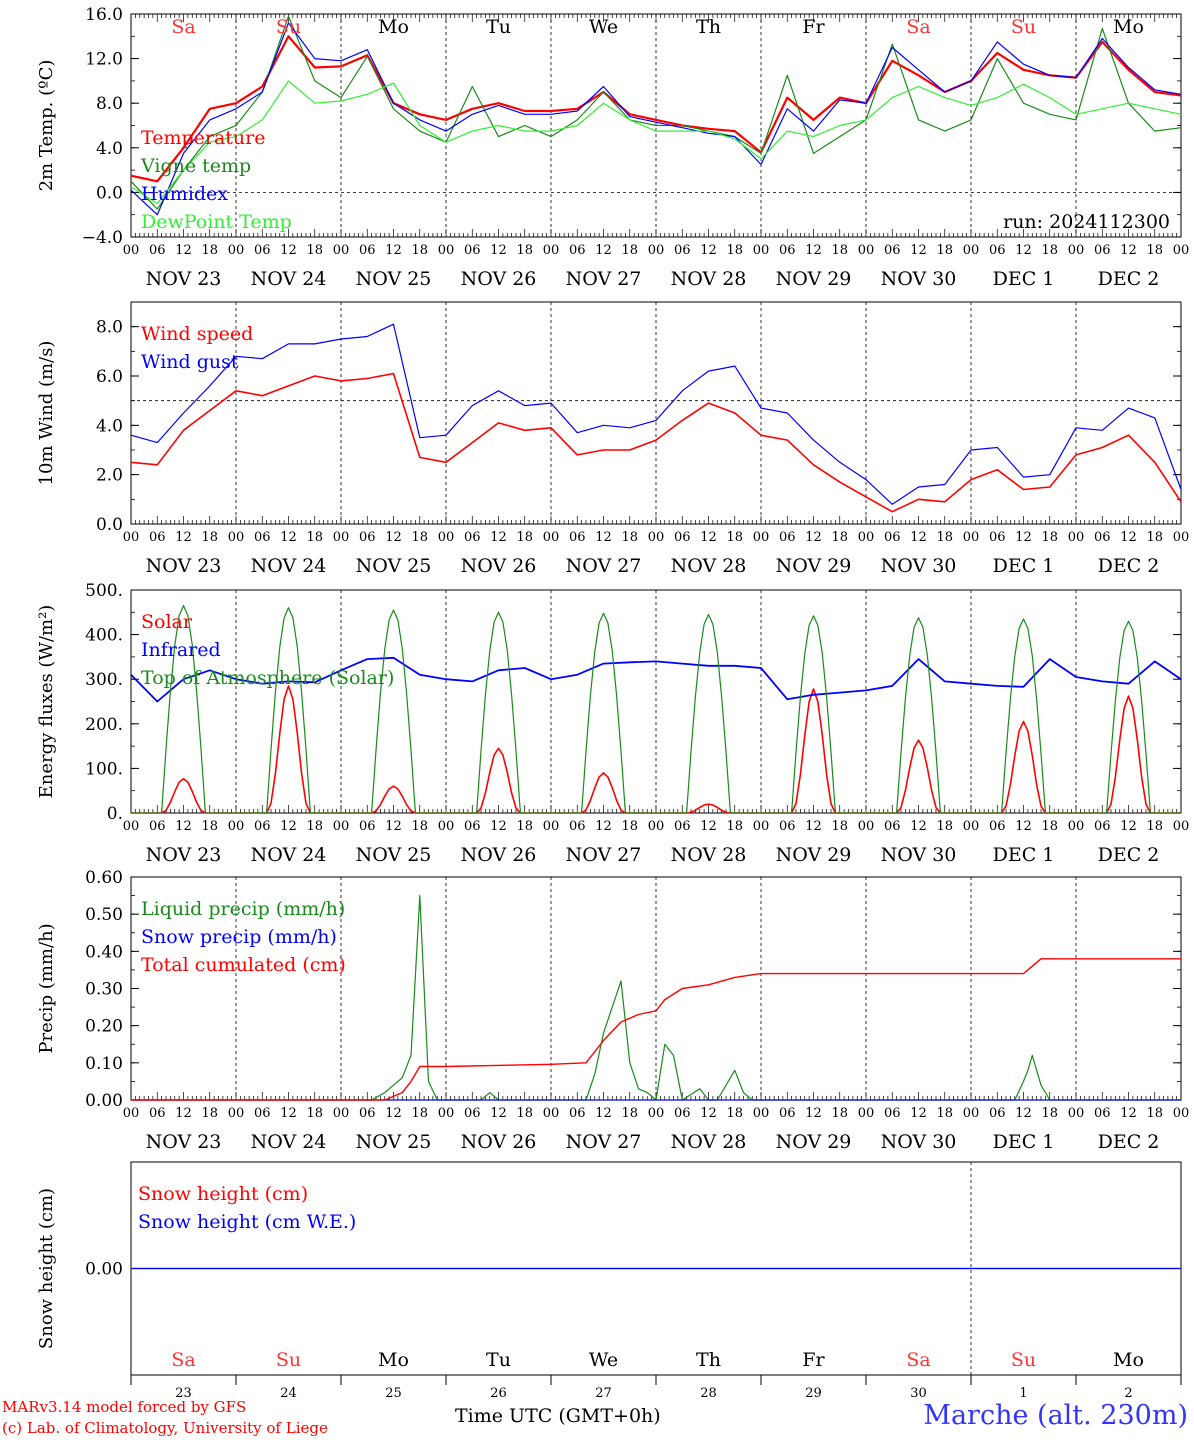 This screenshot has height=1440, width=1194. Describe the element at coordinates (1023, 1393) in the screenshot. I see `day-number-label: 1` at that location.